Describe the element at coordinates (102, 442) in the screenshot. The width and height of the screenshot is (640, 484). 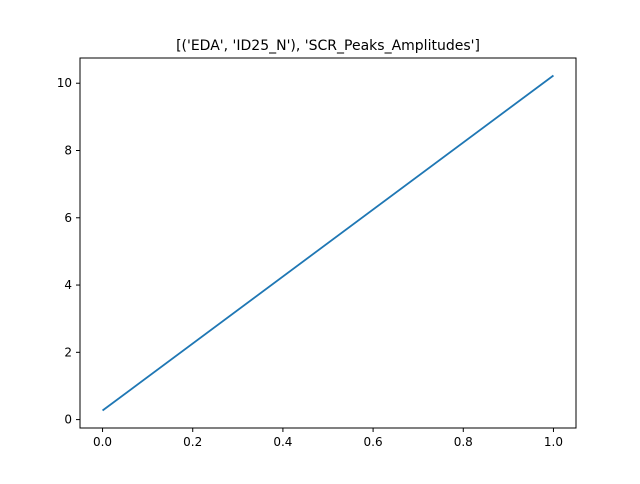
I see `x-tick-label: 0.0` at that location.